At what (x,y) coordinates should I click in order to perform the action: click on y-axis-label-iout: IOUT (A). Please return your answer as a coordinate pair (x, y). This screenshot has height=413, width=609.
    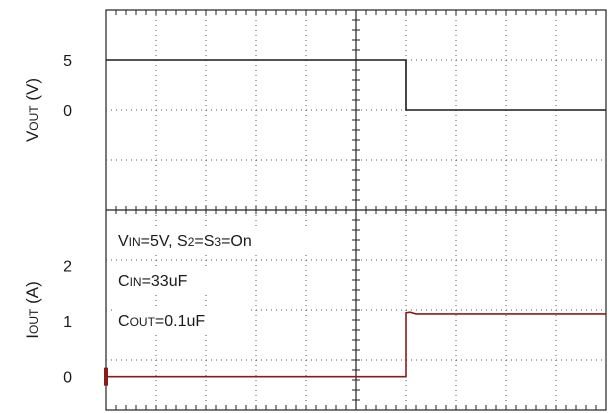
    Looking at the image, I should click on (32, 309).